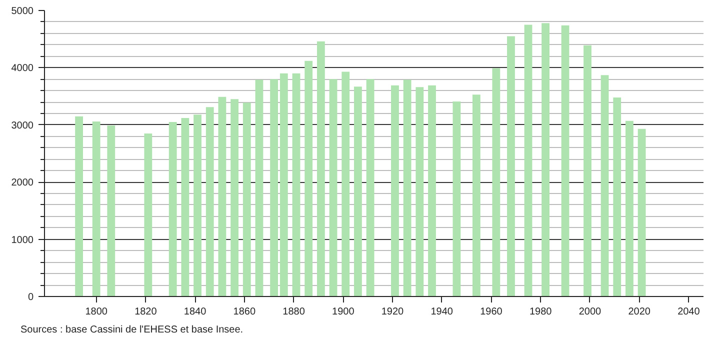 The width and height of the screenshot is (710, 340). I want to click on y-tick-label: 0, so click(31, 297).